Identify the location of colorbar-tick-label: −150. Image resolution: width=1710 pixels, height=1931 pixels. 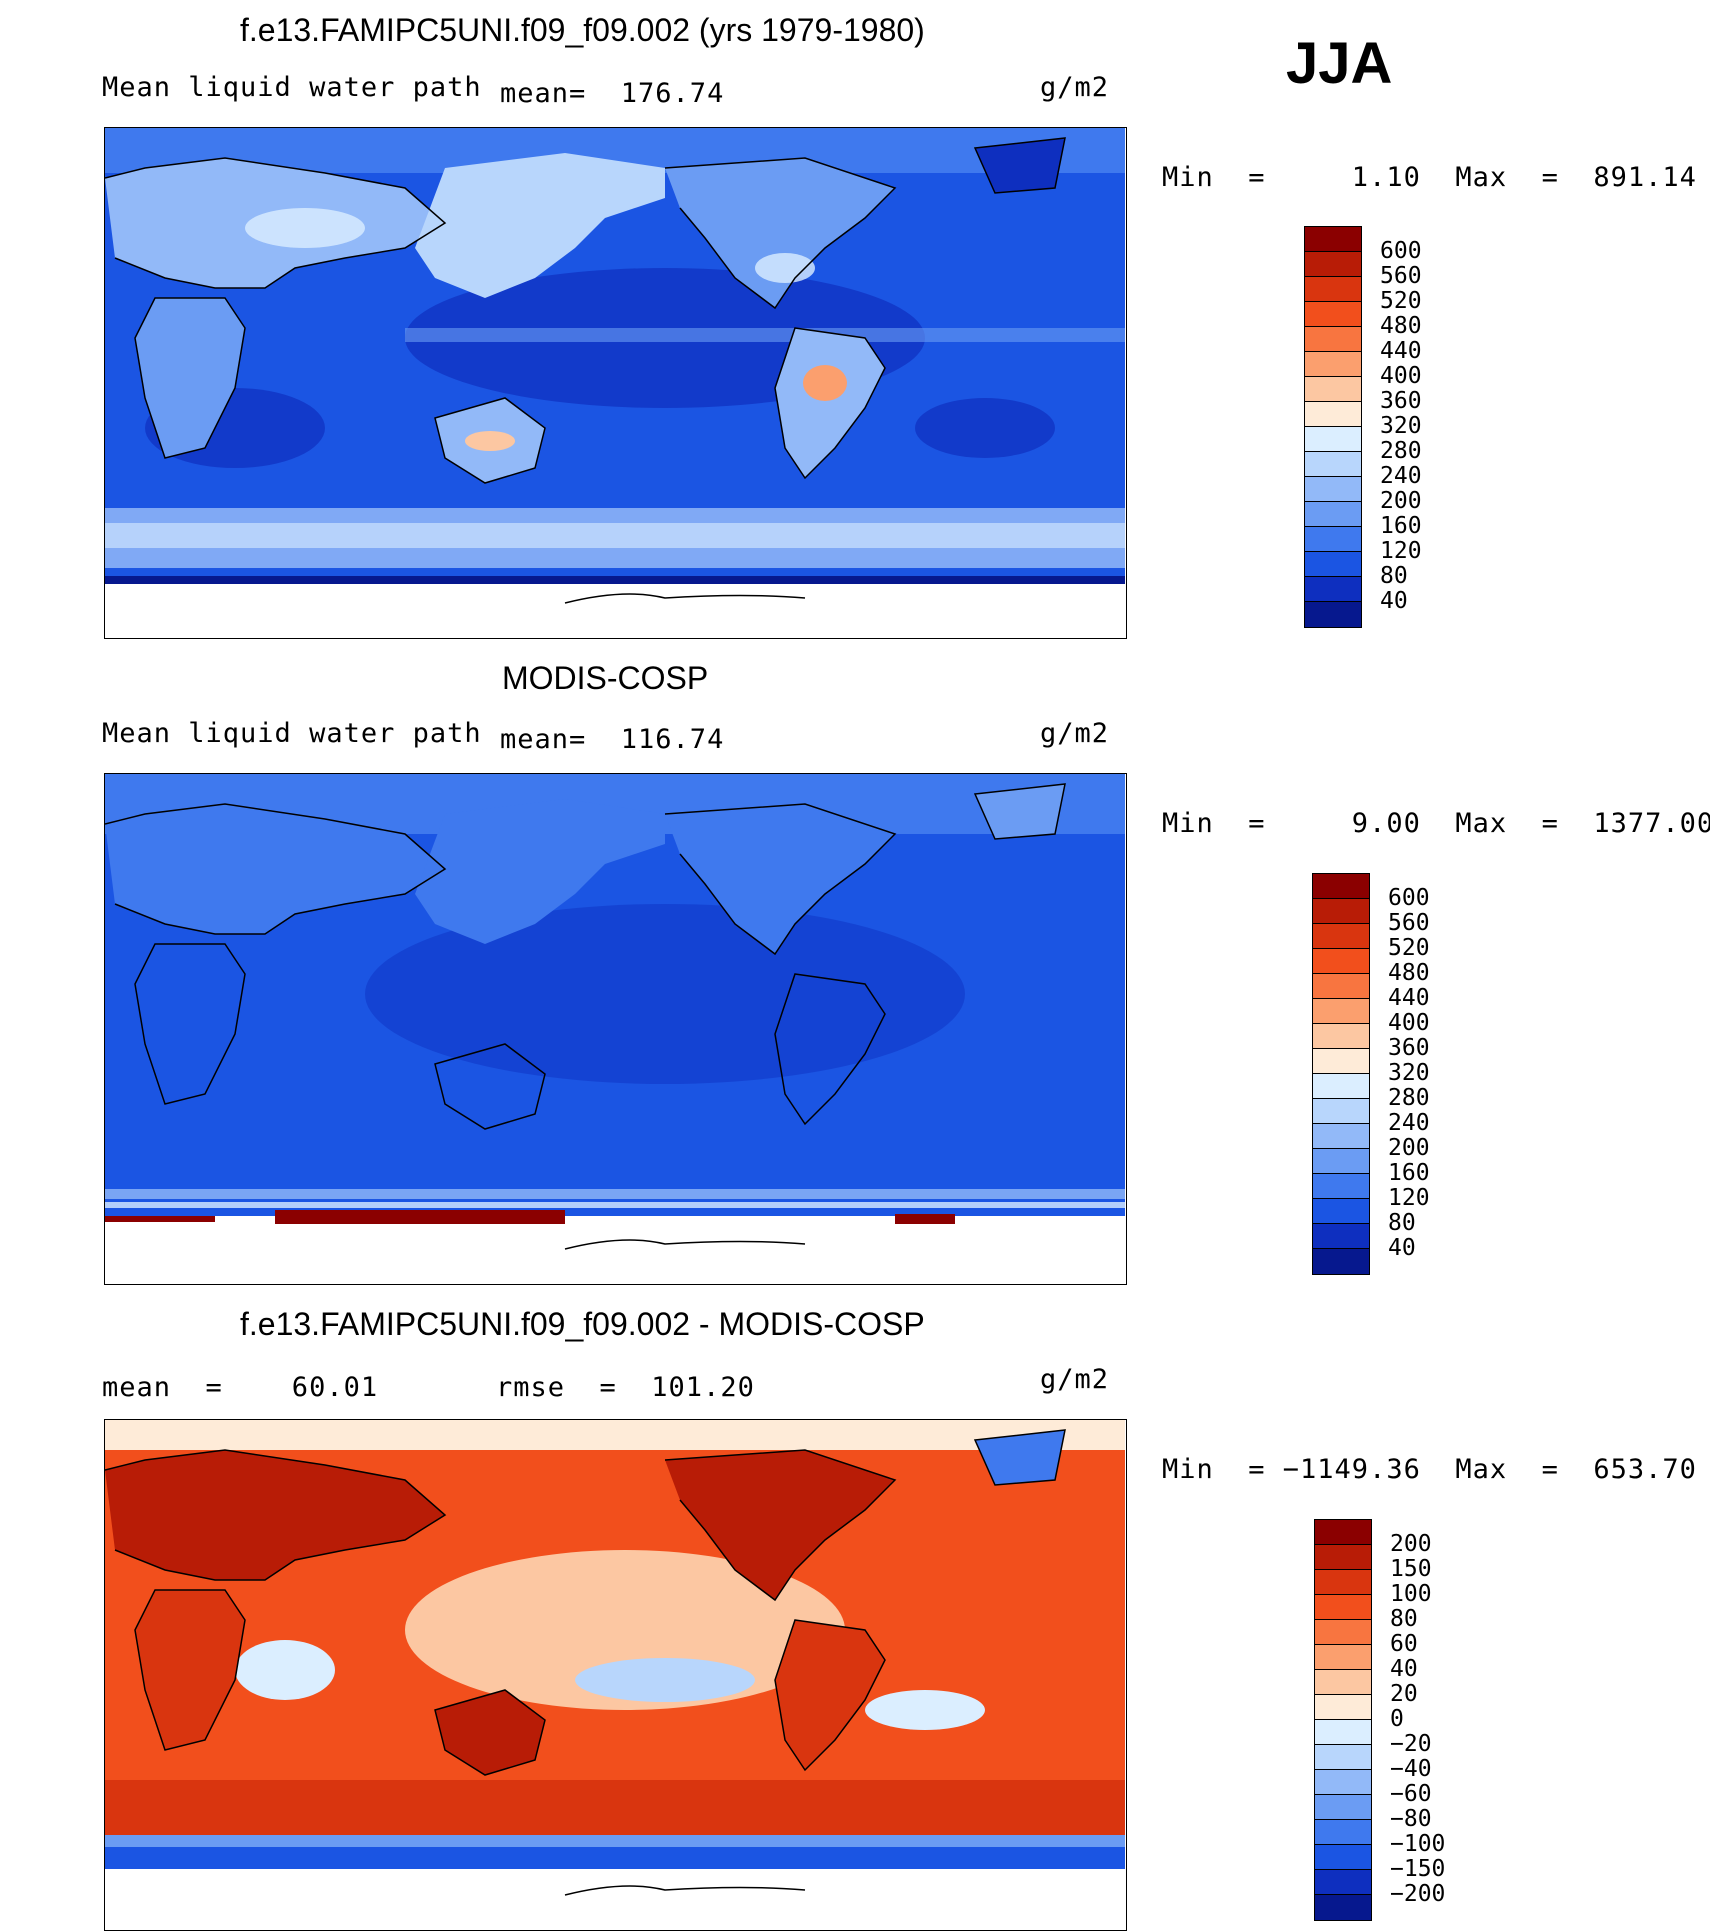
(1418, 1869).